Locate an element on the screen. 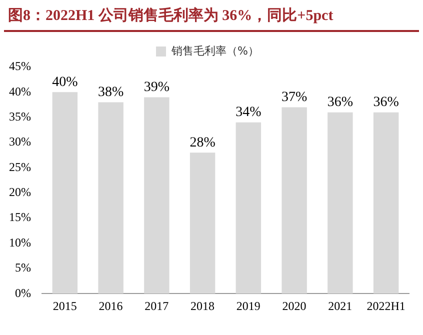  legend-label: 销售毛利率（%） is located at coordinates (214, 51).